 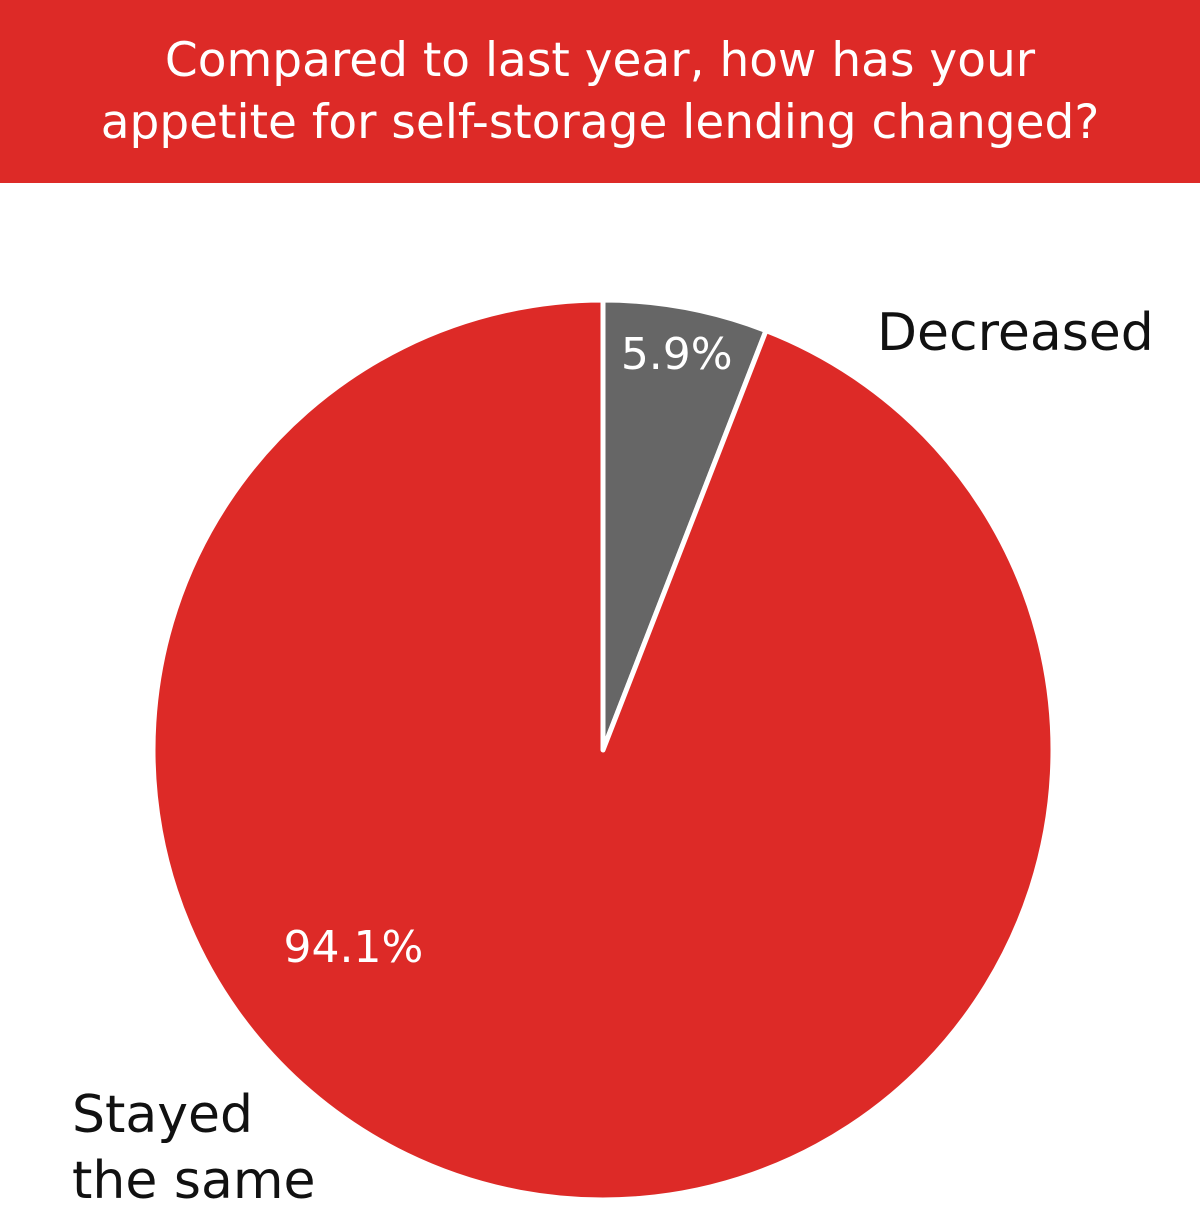 What do you see at coordinates (193, 1148) in the screenshot?
I see `slice-label-stayed-the-same: Stayed the same` at bounding box center [193, 1148].